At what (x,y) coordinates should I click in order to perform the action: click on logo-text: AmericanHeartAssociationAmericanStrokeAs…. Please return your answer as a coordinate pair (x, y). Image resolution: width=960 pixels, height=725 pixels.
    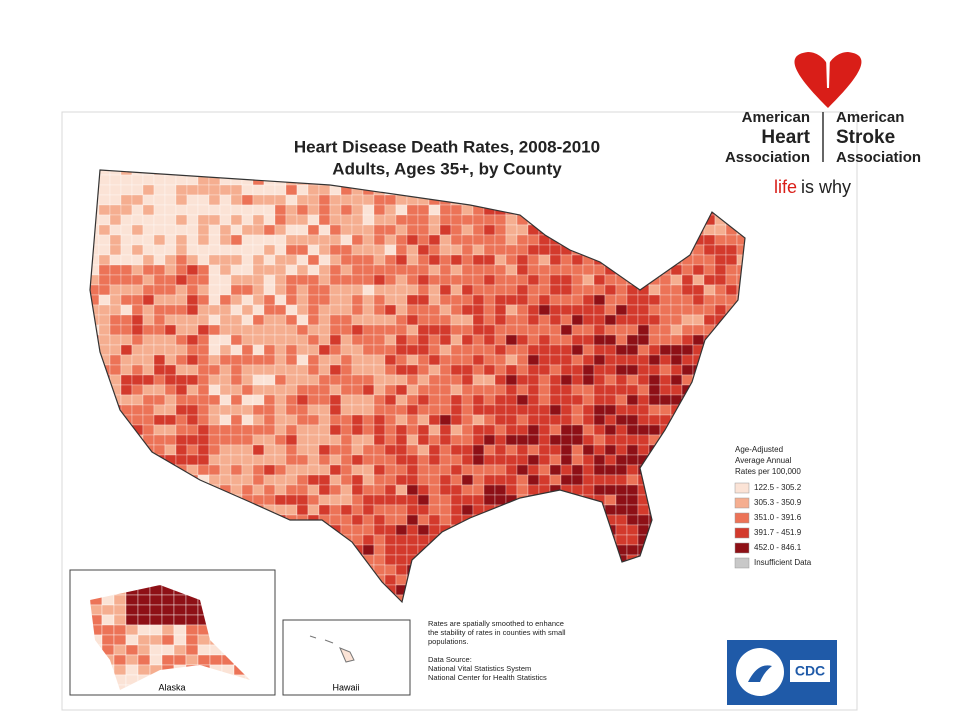
    Looking at the image, I should click on (823, 137).